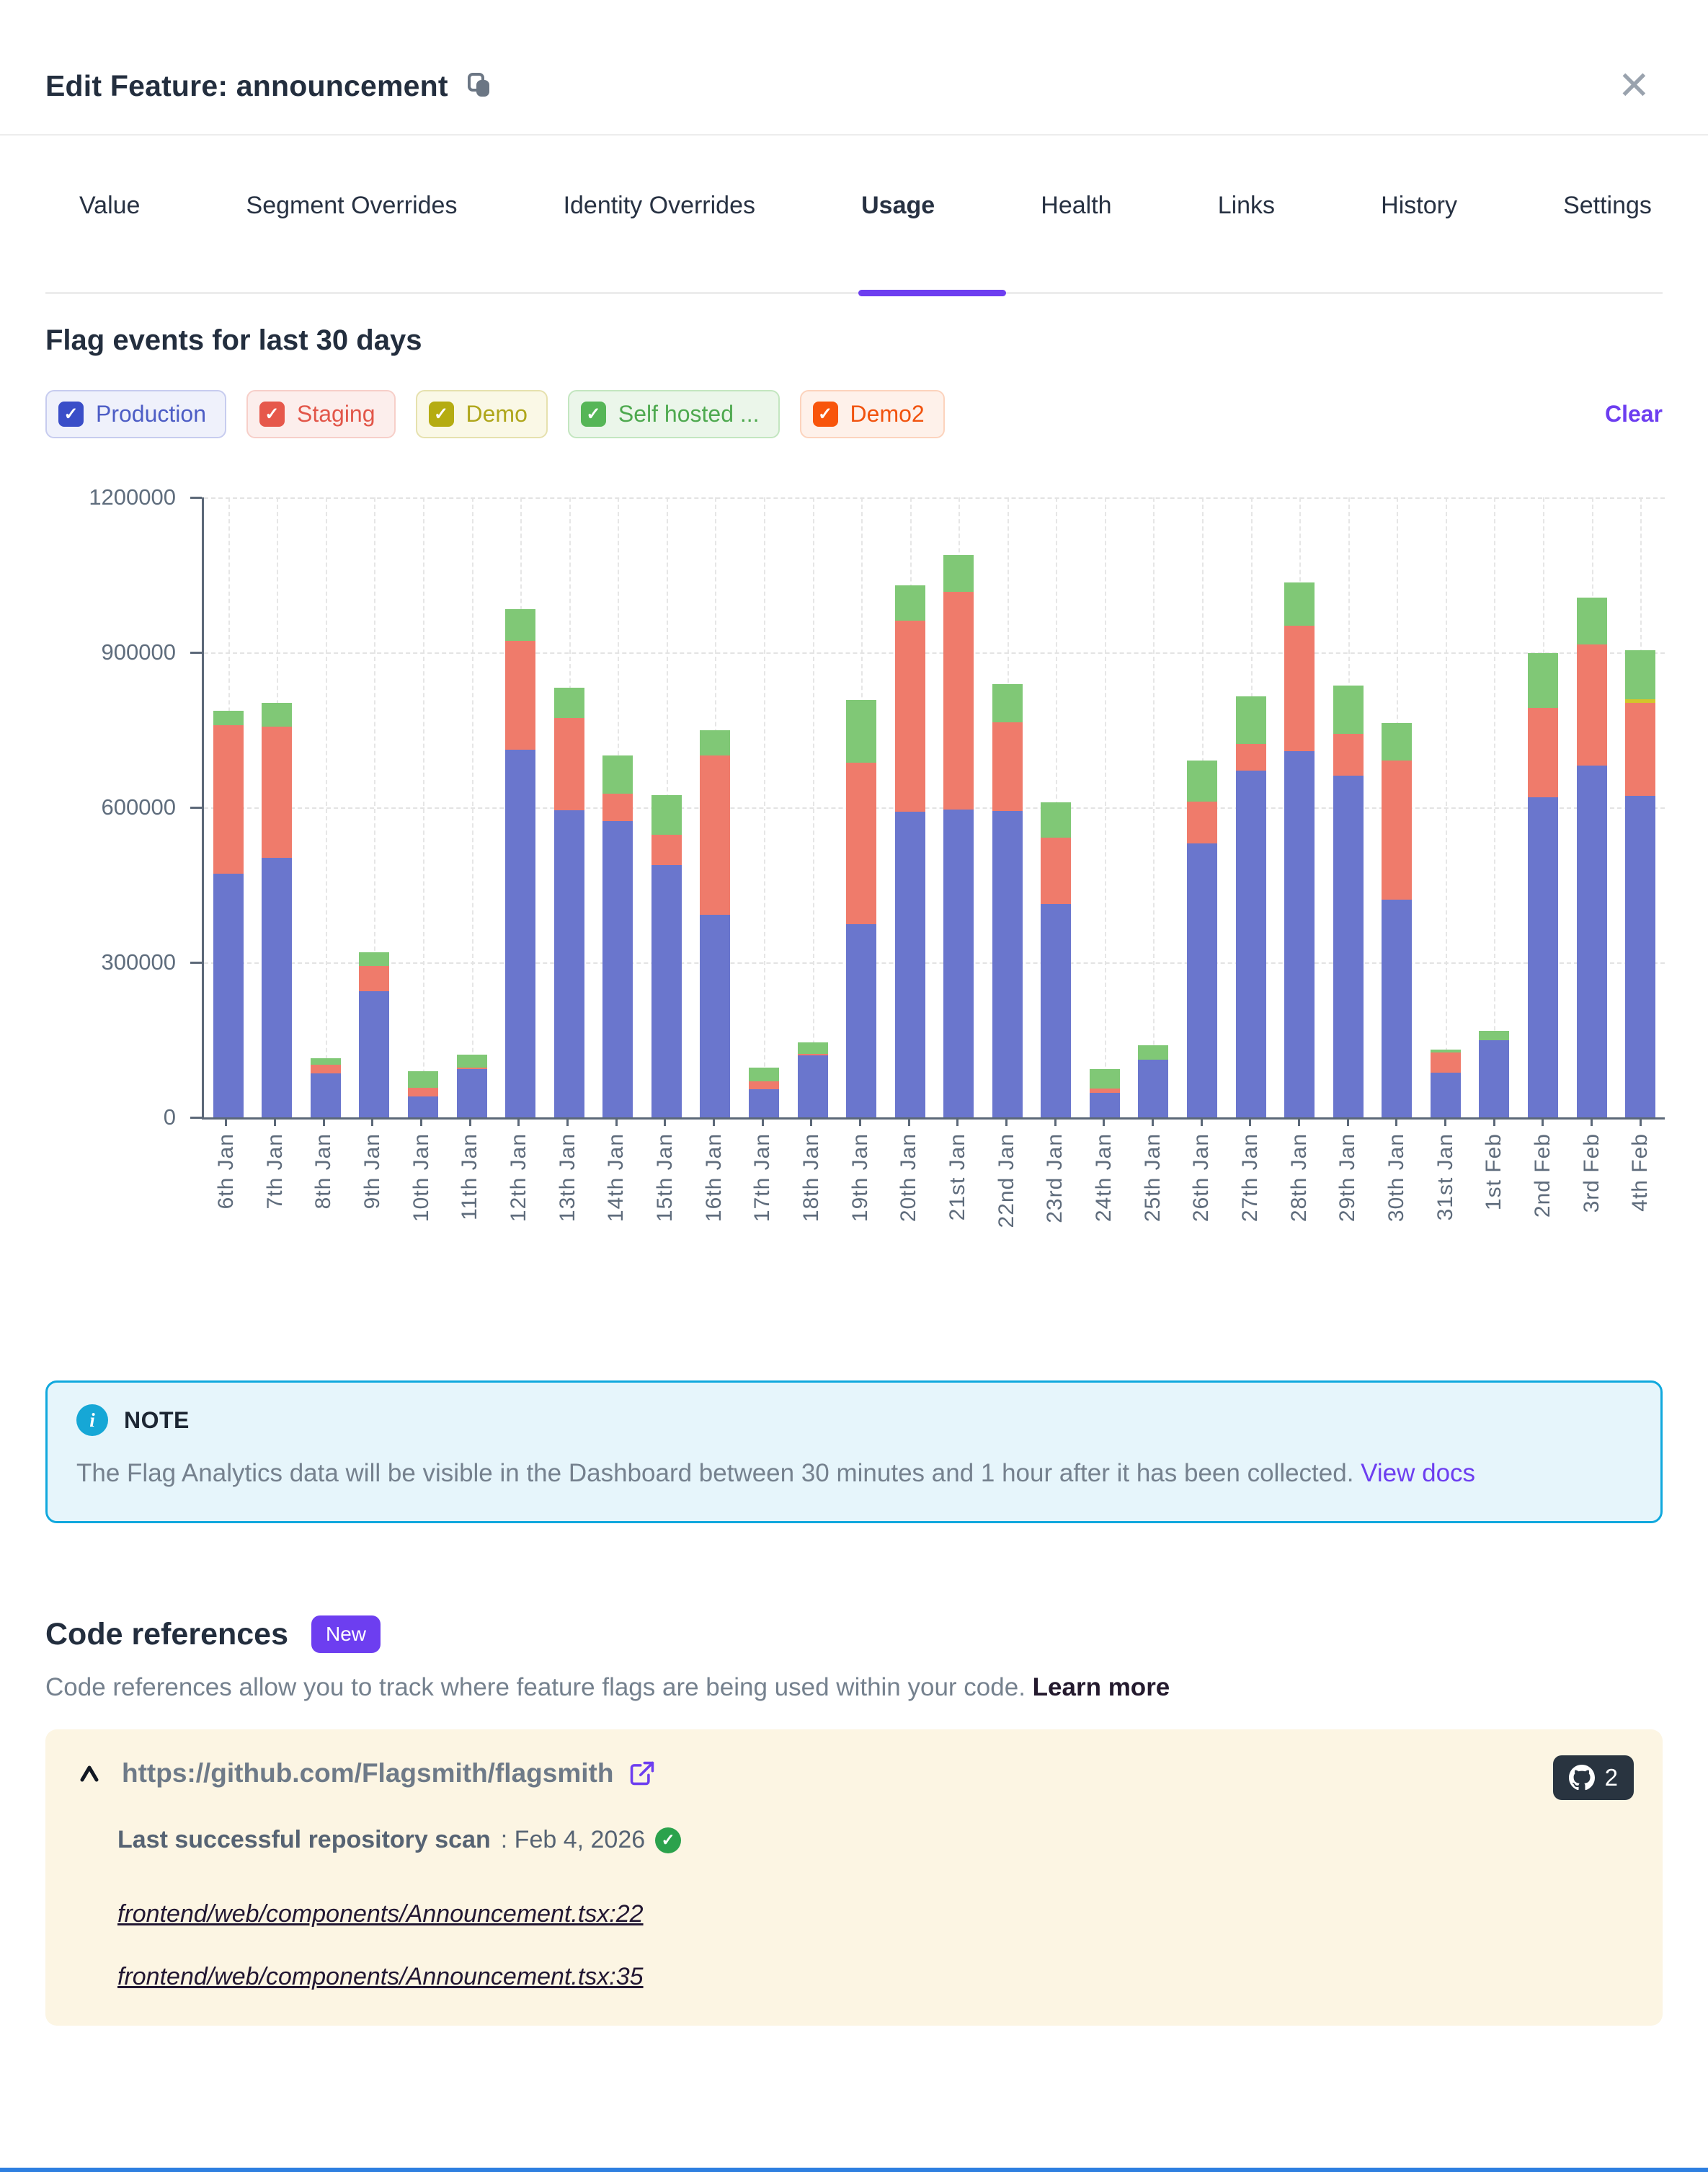 The height and width of the screenshot is (2172, 1708). What do you see at coordinates (346, 1634) in the screenshot?
I see `new-badge: New` at bounding box center [346, 1634].